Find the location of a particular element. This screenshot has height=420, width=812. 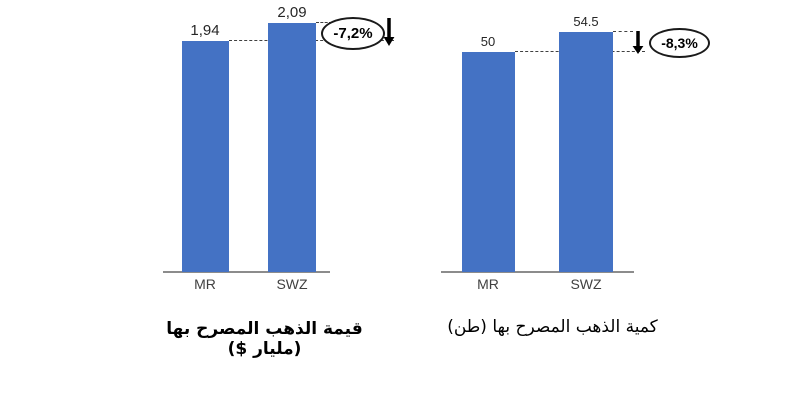

change-badge: -7,2% is located at coordinates (353, 33).